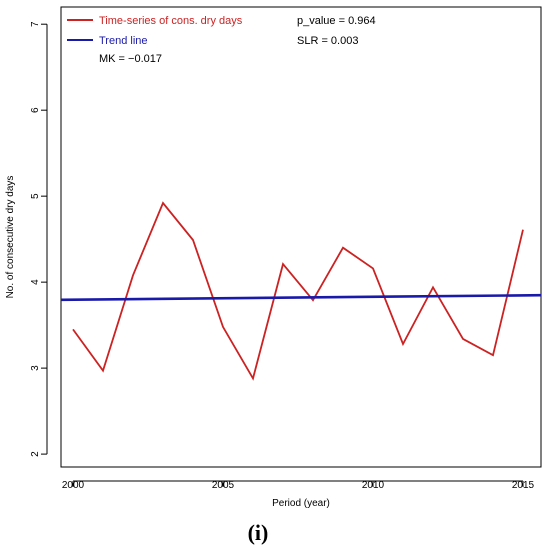 The image size is (548, 550). Describe the element at coordinates (35, 282) in the screenshot. I see `y-tick-label: 4` at that location.